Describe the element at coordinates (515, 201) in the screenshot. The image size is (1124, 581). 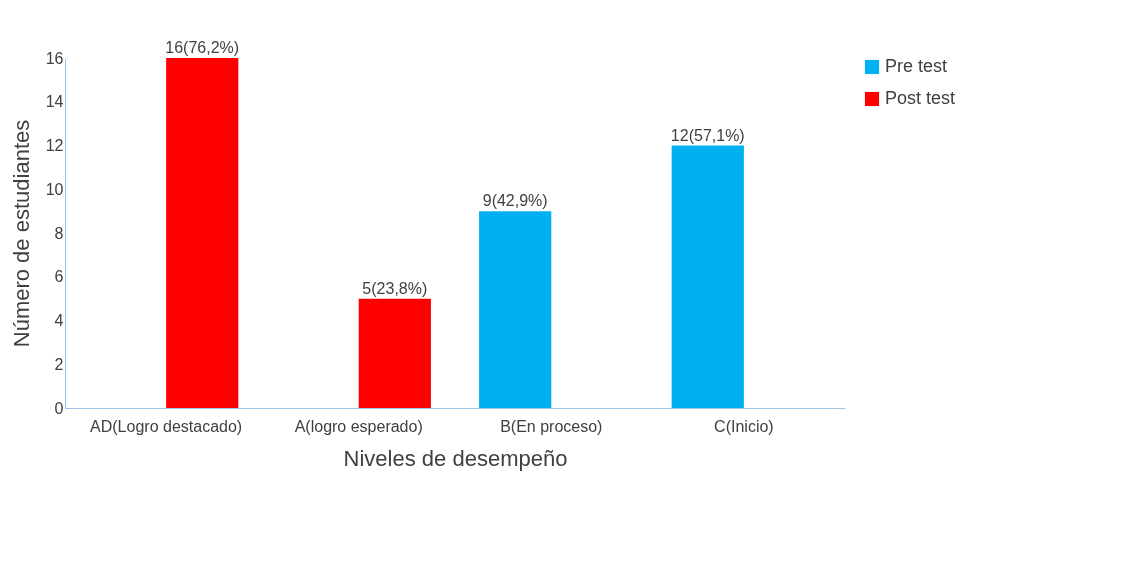
I see `data-label: 9(42,9%)` at that location.